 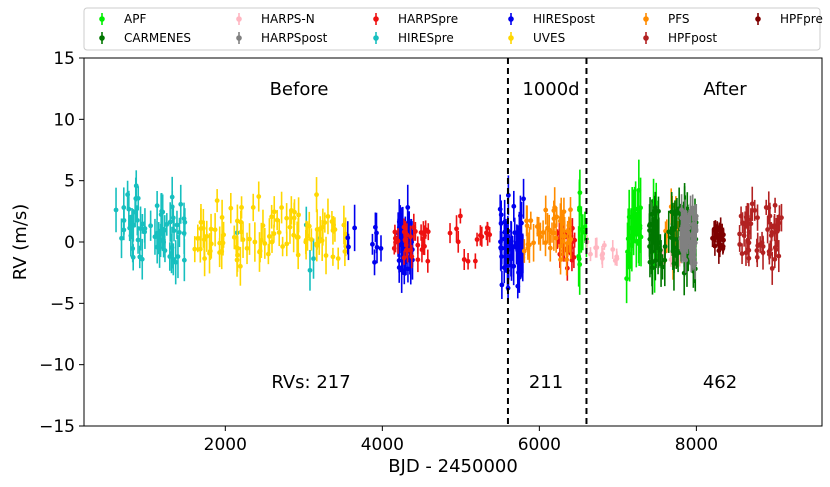 I want to click on annotation-after: After, so click(x=725, y=89).